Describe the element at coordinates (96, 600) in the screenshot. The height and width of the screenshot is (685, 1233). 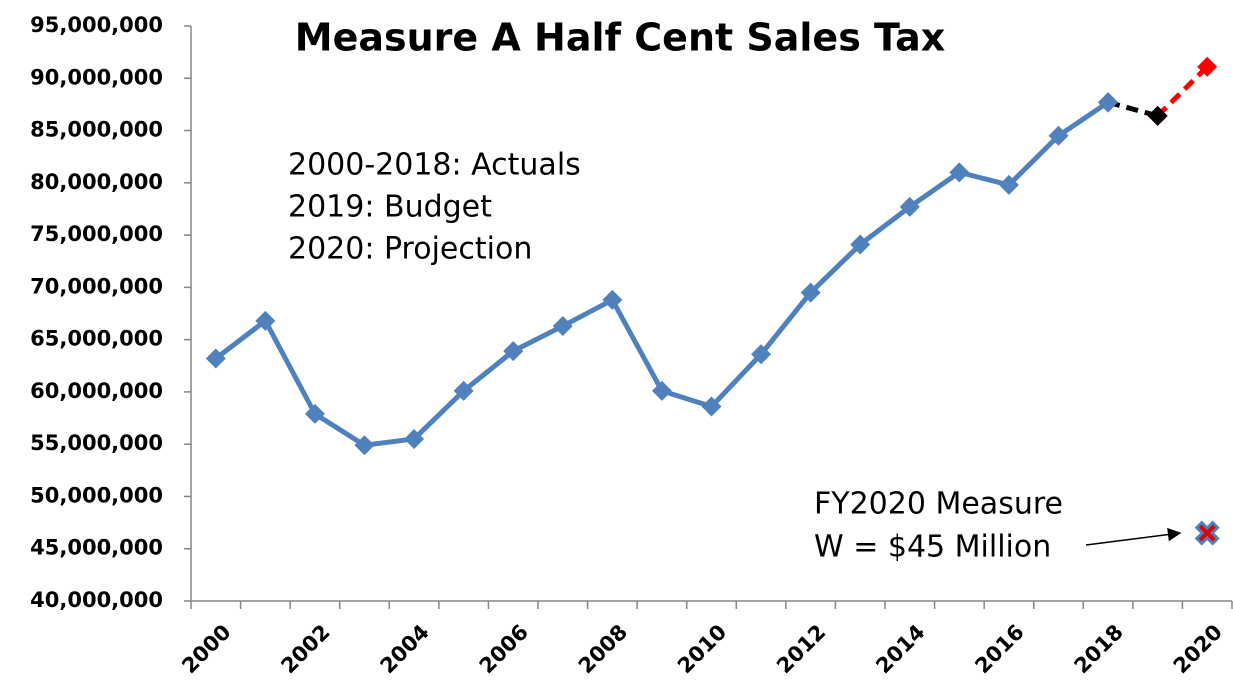
I see `y-tick-label: 40,000,000` at that location.